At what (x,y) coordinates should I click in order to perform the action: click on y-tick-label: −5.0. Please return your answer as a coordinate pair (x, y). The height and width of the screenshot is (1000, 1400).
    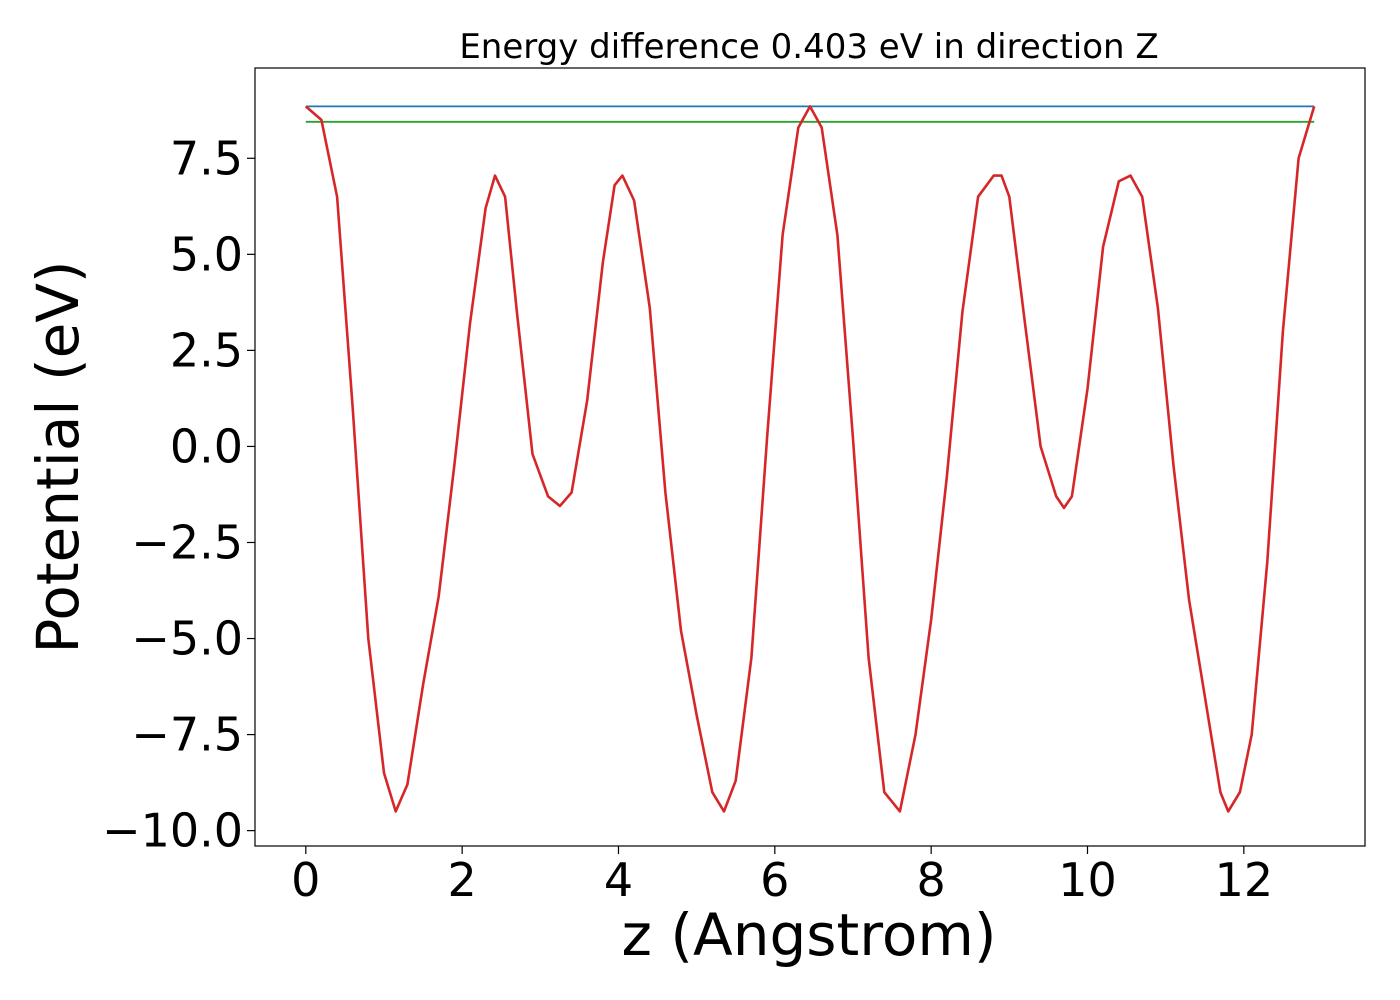
    Looking at the image, I should click on (187, 639).